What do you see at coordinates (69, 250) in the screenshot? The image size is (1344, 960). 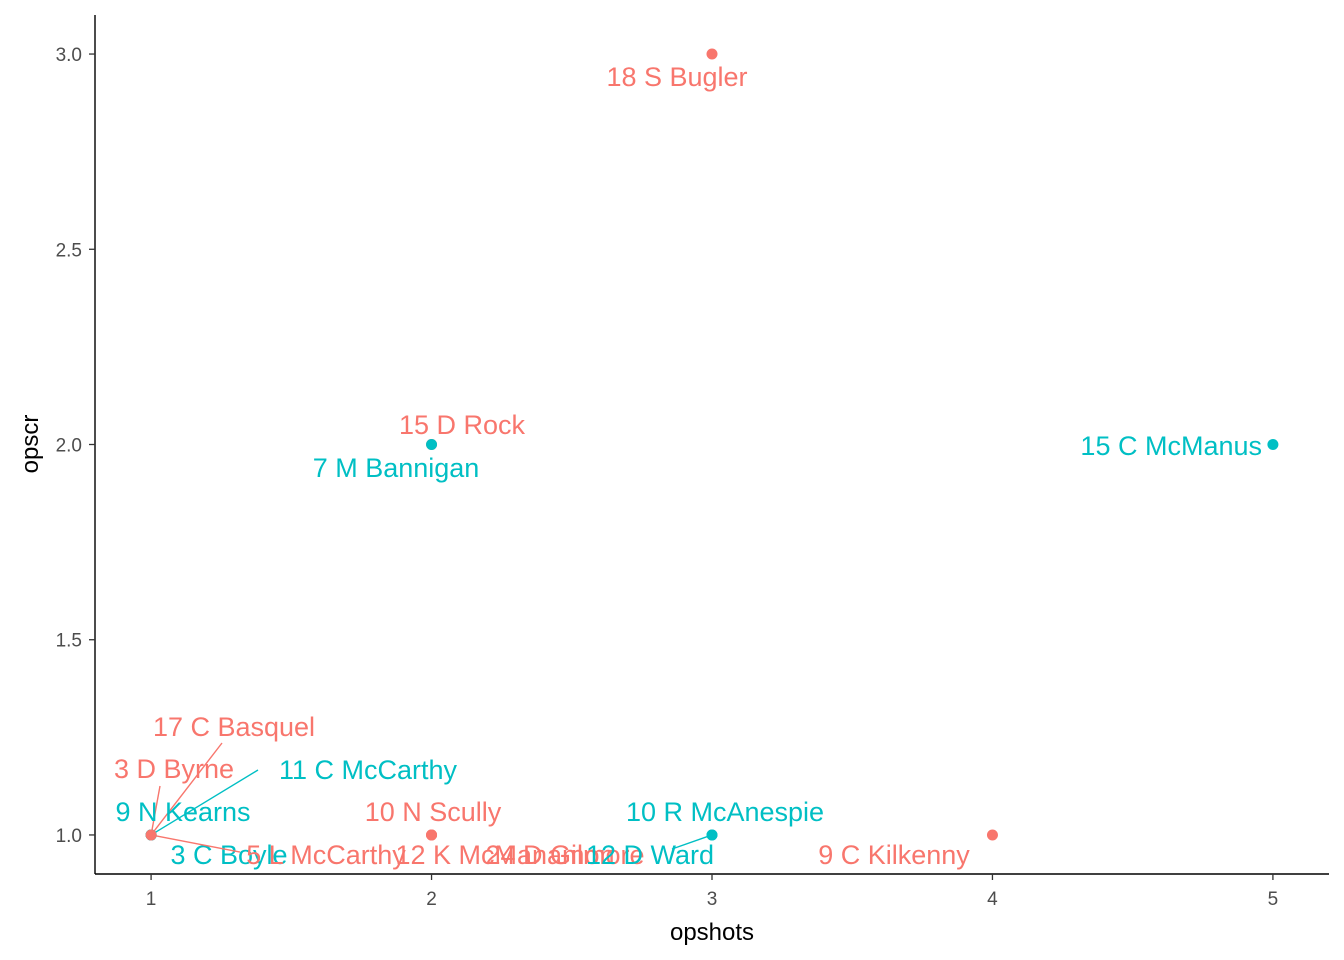 I see `y-tick-label: 2.5` at bounding box center [69, 250].